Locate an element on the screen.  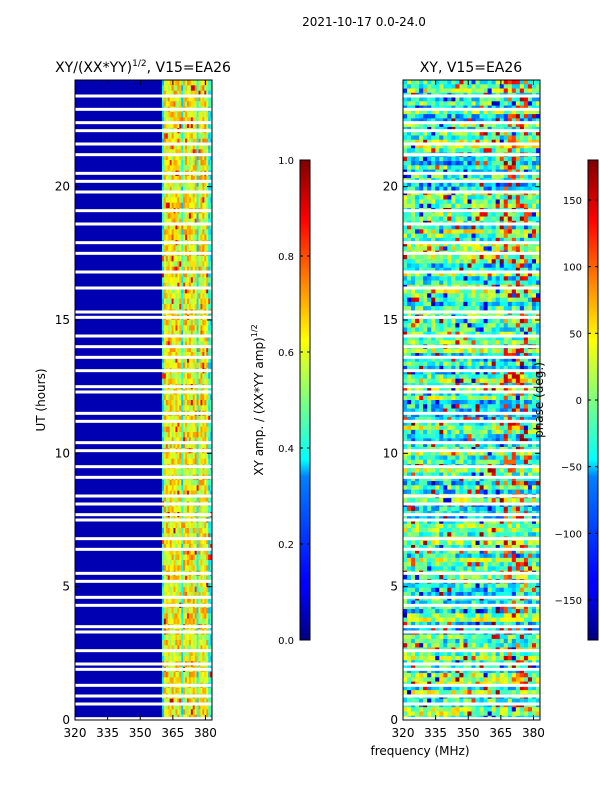
x-tick-label: 335 is located at coordinates (107, 733).